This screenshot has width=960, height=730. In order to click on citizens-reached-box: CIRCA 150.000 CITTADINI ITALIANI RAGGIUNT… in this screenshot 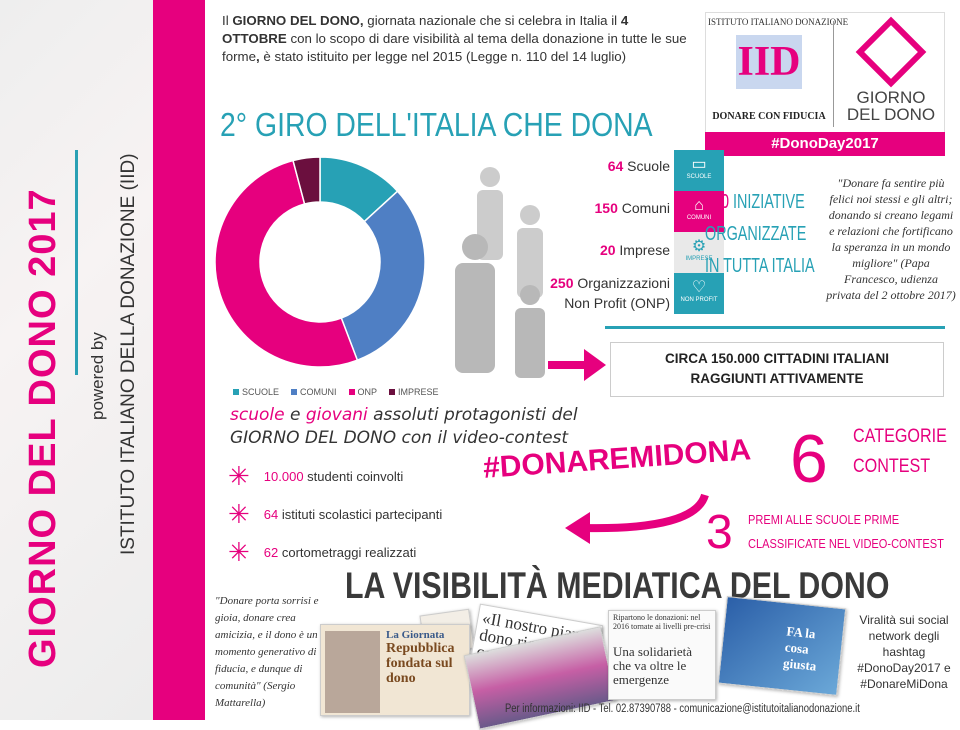, I will do `click(777, 369)`.